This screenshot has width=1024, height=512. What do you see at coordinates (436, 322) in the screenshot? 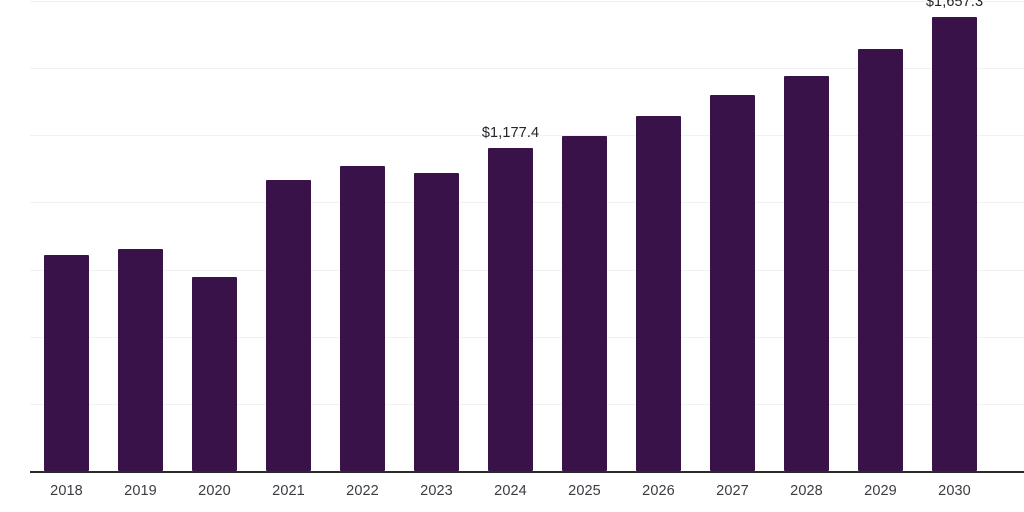
I see `bar-2023` at bounding box center [436, 322].